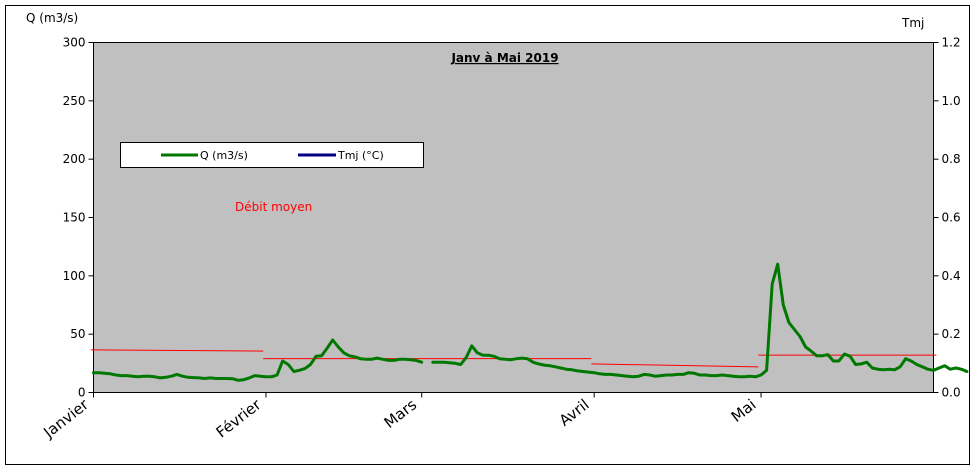 The height and width of the screenshot is (470, 975). Describe the element at coordinates (951, 393) in the screenshot. I see `y-right-tick-label: 0.0` at that location.